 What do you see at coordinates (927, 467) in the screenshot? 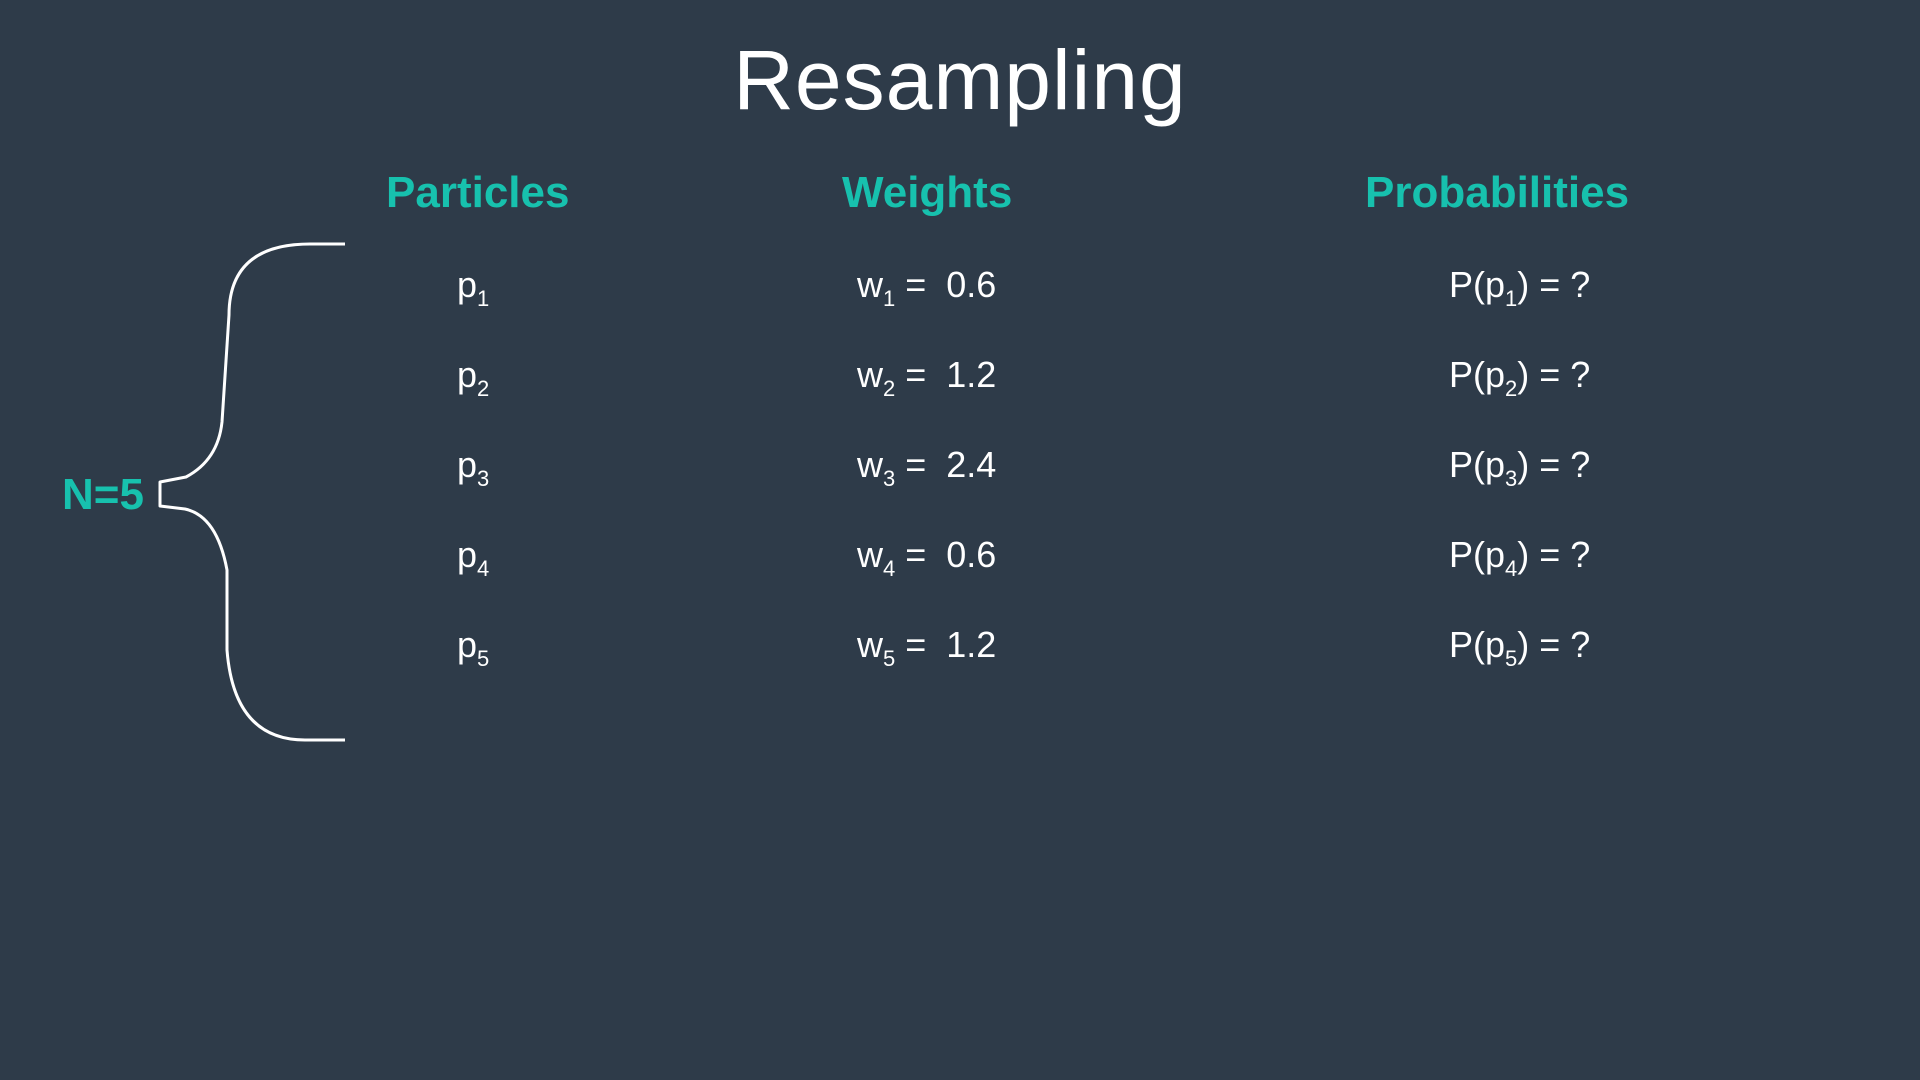
I see `weight-3: w3 = 2.4` at bounding box center [927, 467].